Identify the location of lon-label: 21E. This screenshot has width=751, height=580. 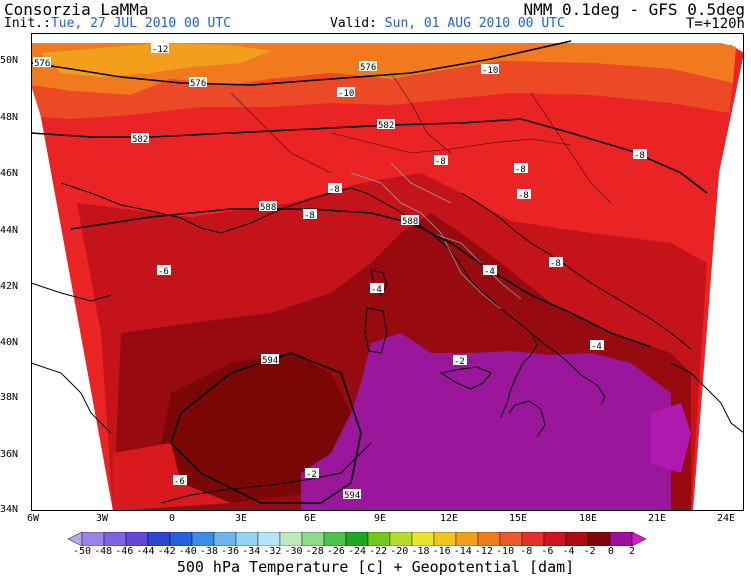
(657, 518).